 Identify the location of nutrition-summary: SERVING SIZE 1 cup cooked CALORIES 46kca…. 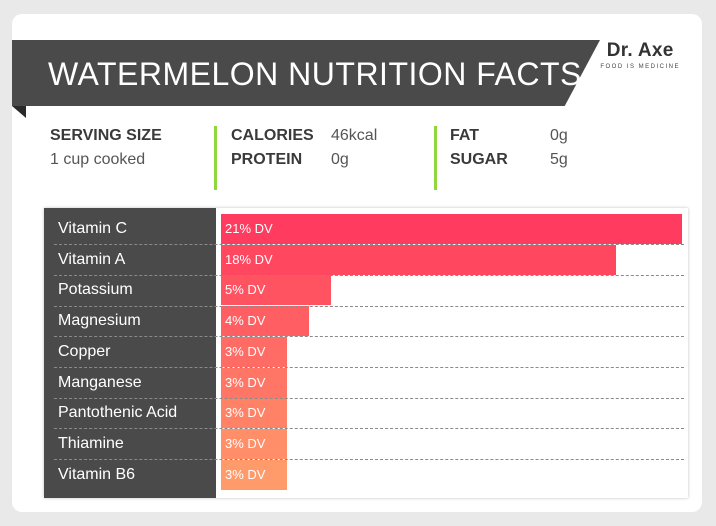
(358, 159).